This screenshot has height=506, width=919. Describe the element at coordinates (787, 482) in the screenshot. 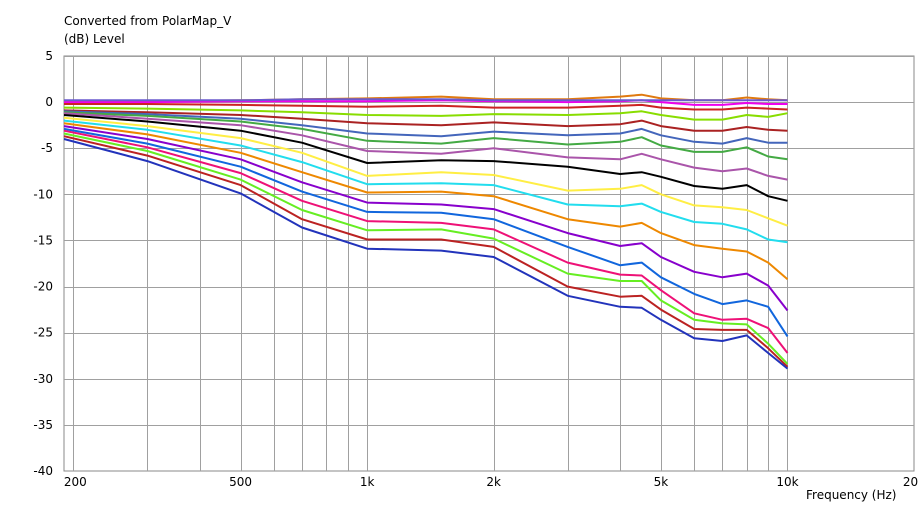

I see `x-tick-label: 10k` at that location.